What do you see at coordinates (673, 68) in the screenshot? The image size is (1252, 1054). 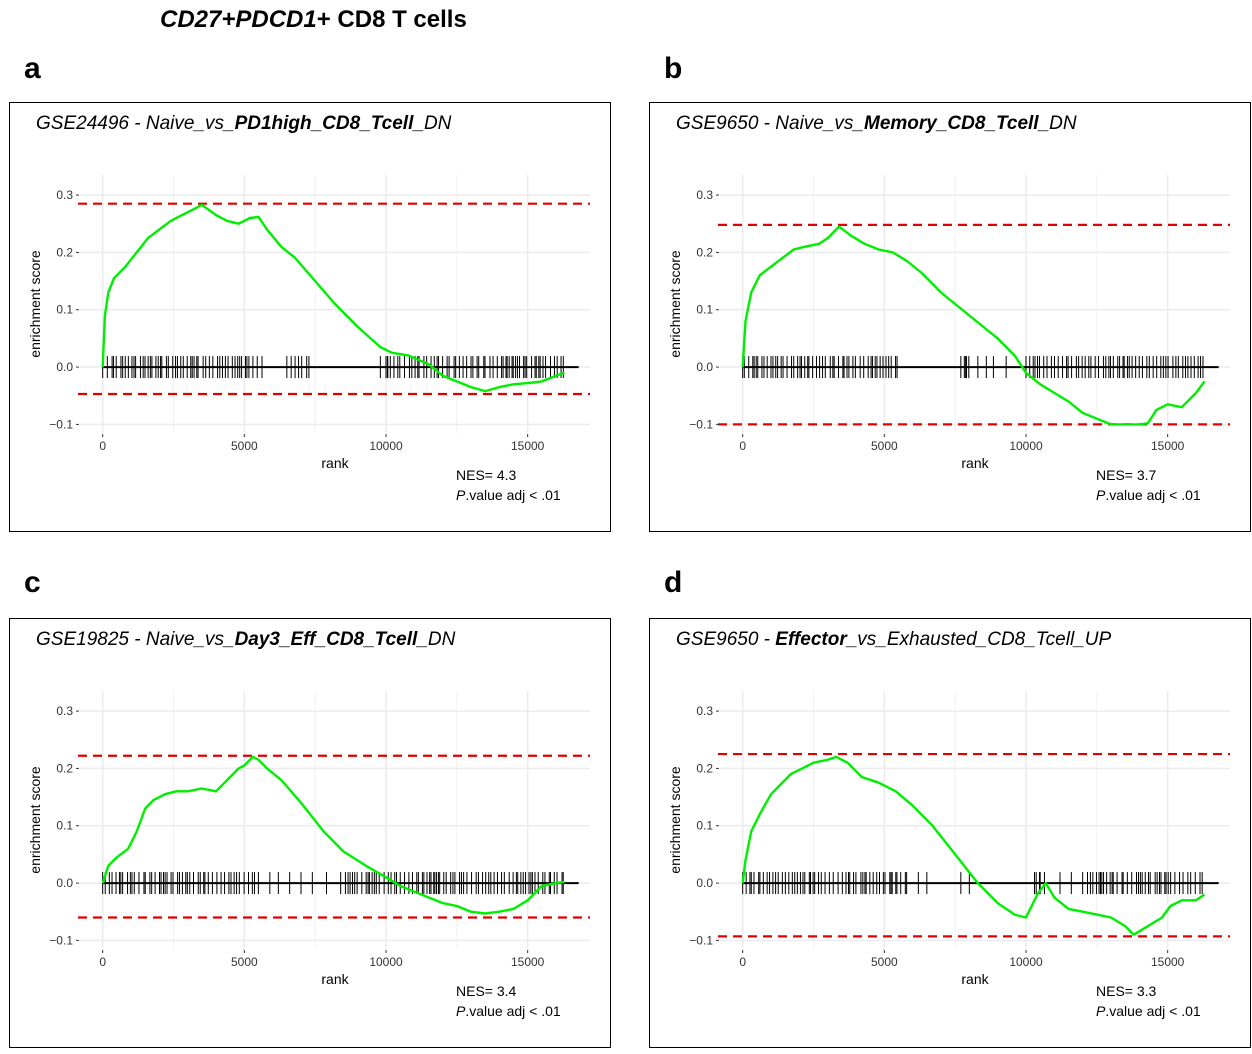 I see `panel-letter-b: b` at bounding box center [673, 68].